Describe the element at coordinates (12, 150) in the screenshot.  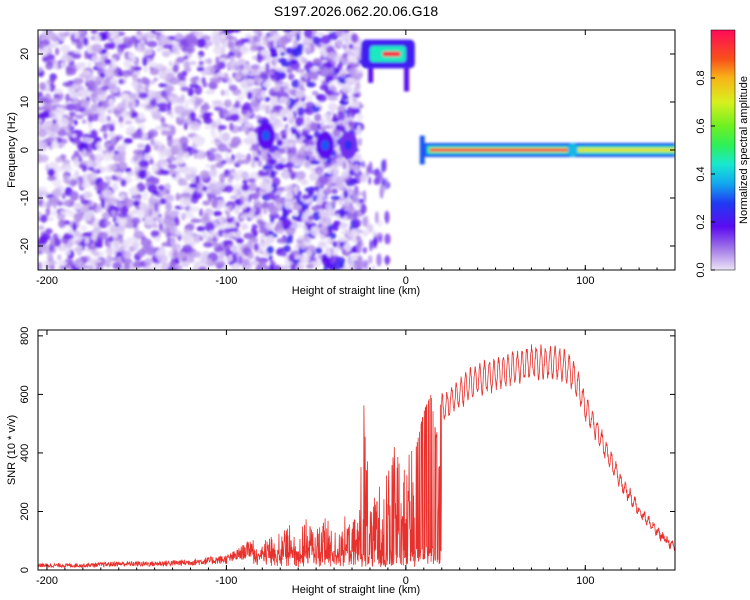
I see `heatmap-y-axis-label: Frequency (Hz)` at that location.